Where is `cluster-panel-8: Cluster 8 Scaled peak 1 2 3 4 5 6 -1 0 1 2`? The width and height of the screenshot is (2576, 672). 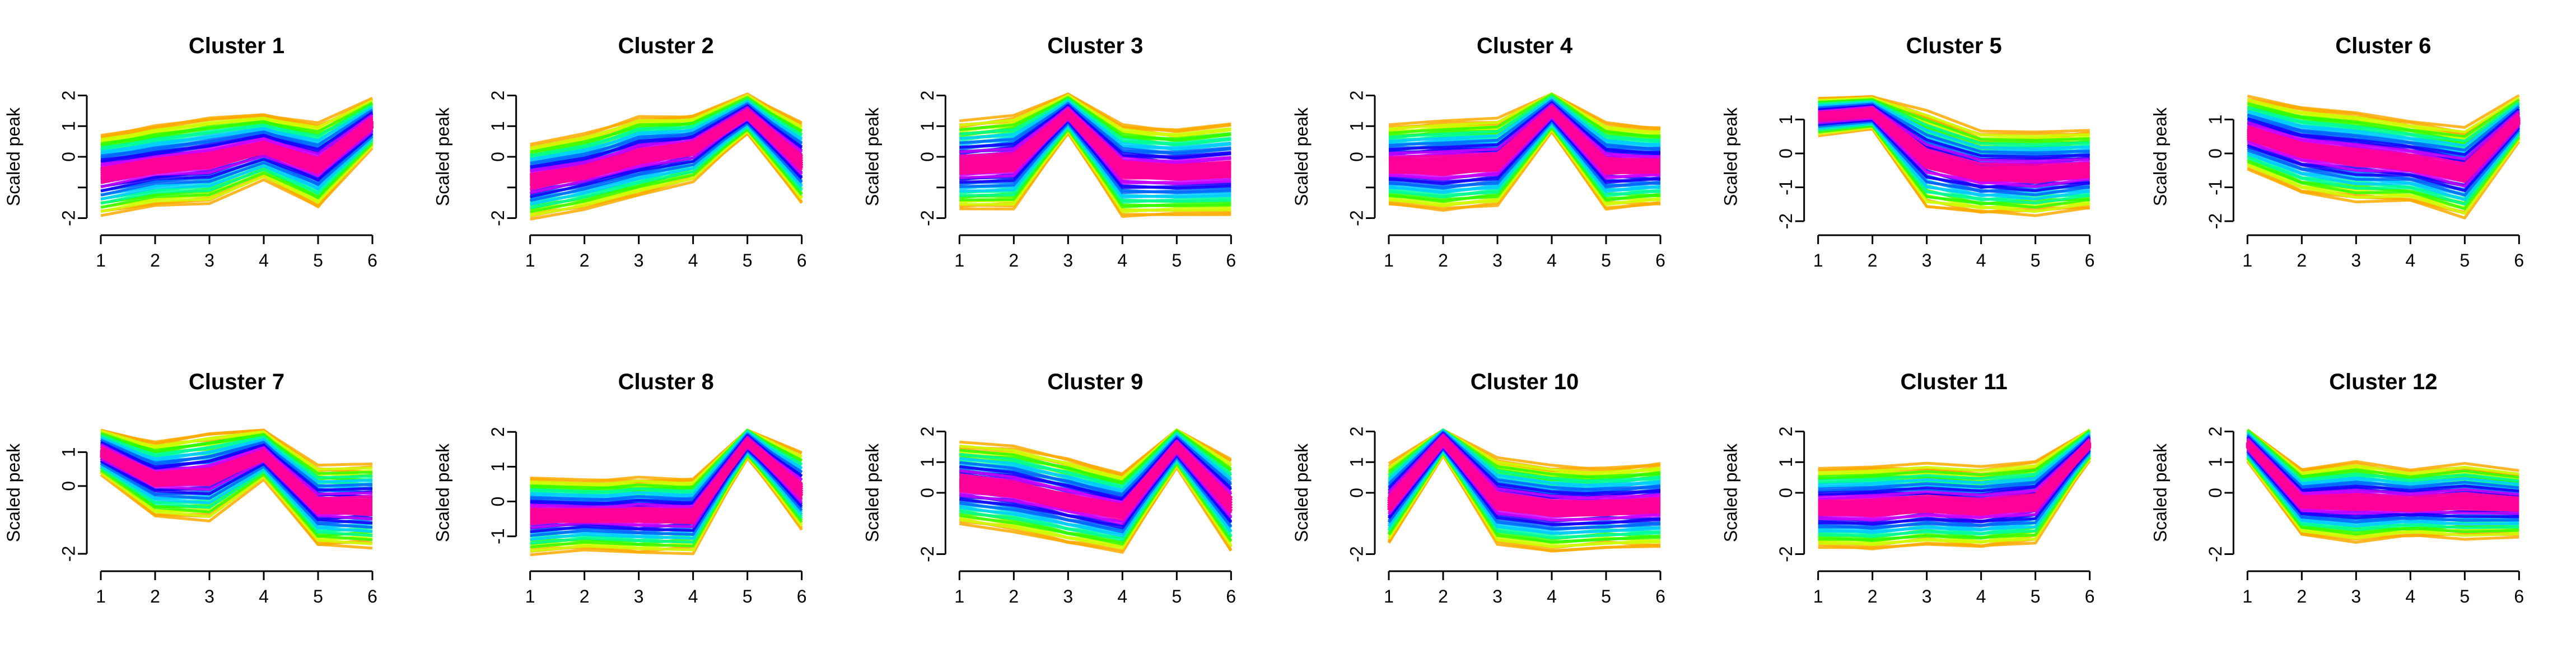
cluster-panel-8: Cluster 8 Scaled peak 1 2 3 4 5 6 -1 0 1 2 is located at coordinates (620, 488).